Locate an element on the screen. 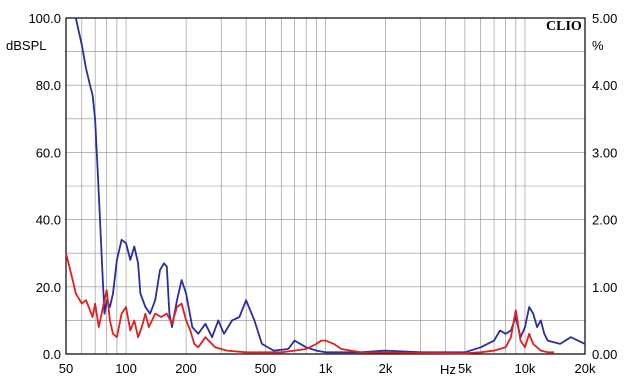 Image resolution: width=631 pixels, height=380 pixels. y-left-tick-label: 0.0 is located at coordinates (52, 354).